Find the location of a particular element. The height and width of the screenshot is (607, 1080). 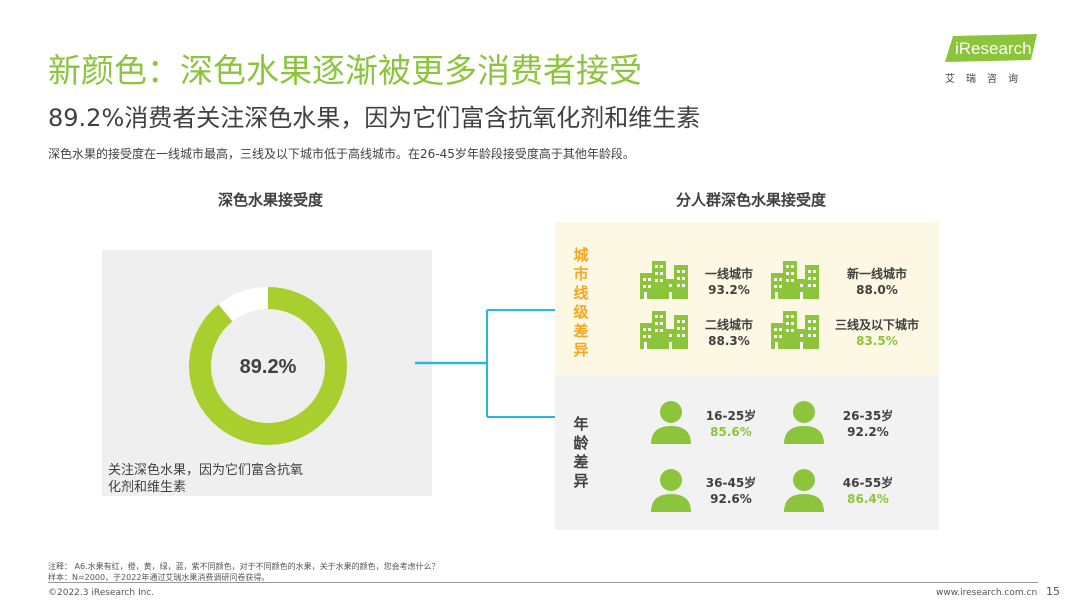

age-item-value: 86.4% is located at coordinates (868, 499).